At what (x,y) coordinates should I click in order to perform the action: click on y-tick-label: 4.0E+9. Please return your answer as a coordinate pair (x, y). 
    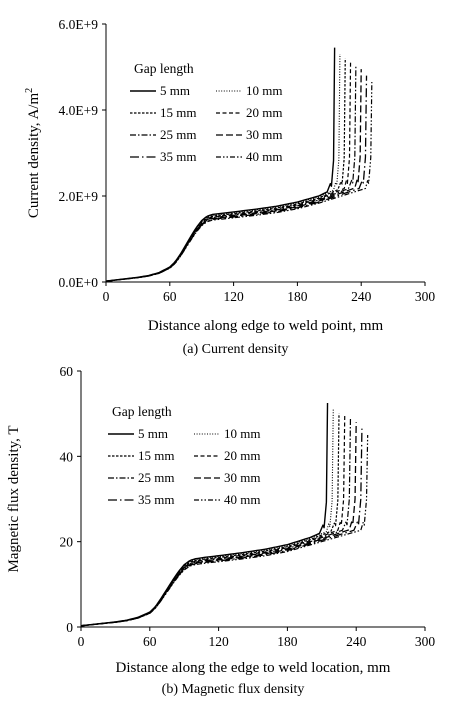
    Looking at the image, I should click on (79, 110).